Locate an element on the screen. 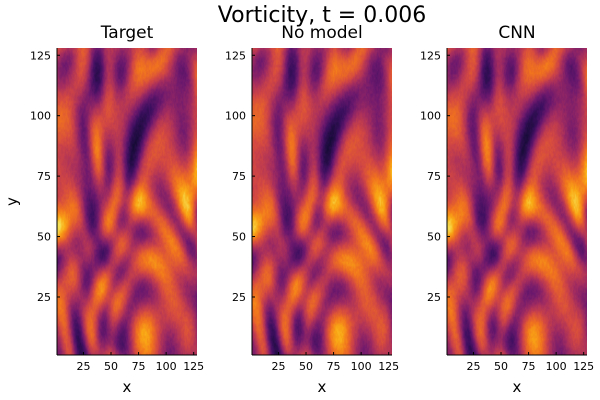 The height and width of the screenshot is (400, 600). panel-title: No model is located at coordinates (321, 33).